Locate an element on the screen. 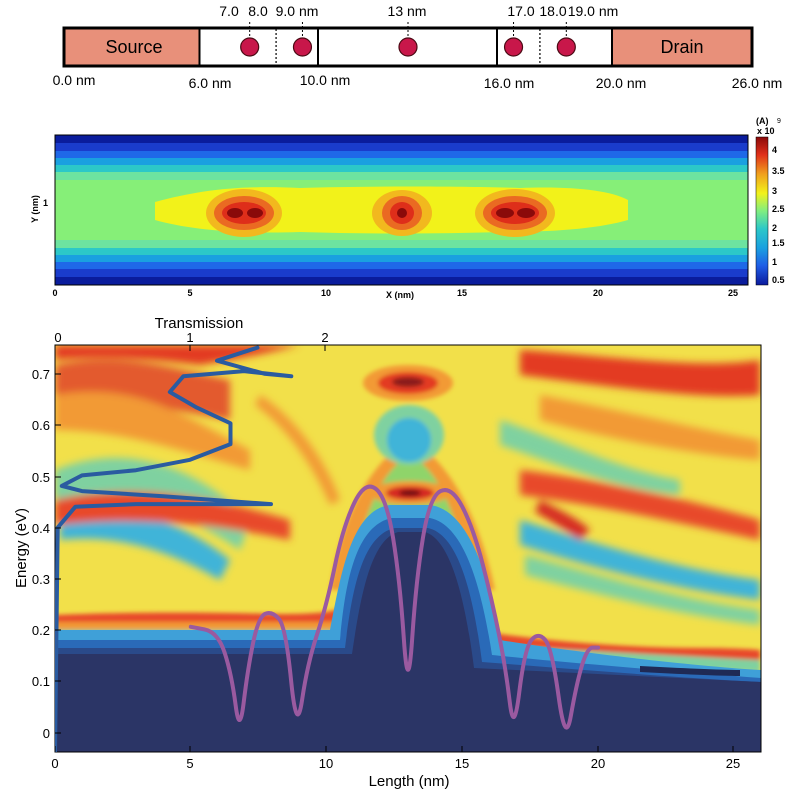 The image size is (798, 793). position-label-6: 6.0 nm is located at coordinates (210, 83).